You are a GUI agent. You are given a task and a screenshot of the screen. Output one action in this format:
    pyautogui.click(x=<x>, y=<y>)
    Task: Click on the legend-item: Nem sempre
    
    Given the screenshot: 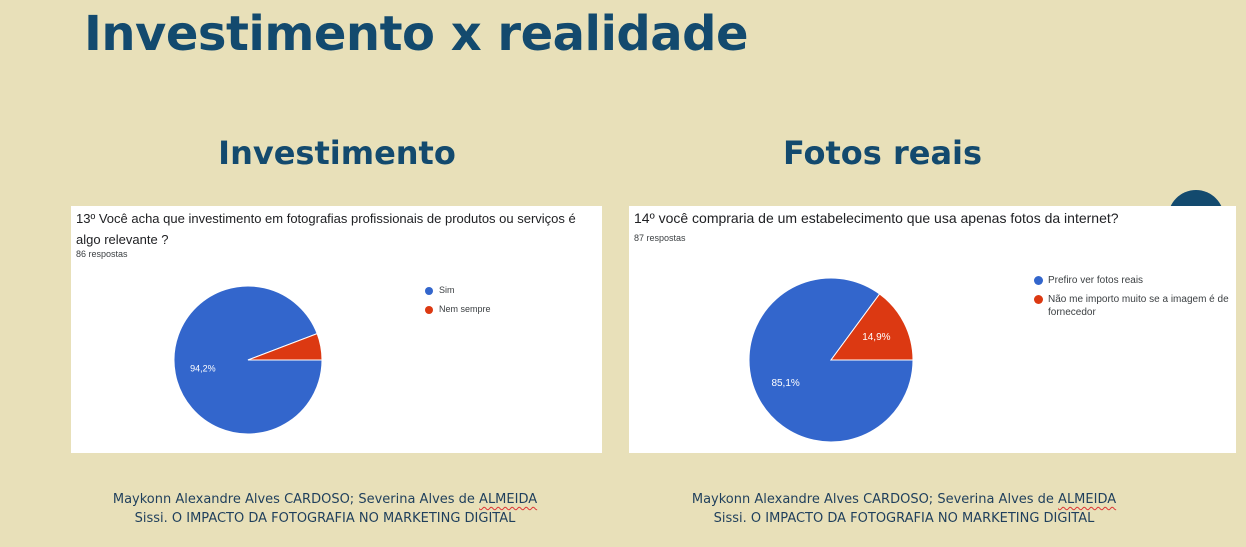 What is the action you would take?
    pyautogui.click(x=510, y=309)
    